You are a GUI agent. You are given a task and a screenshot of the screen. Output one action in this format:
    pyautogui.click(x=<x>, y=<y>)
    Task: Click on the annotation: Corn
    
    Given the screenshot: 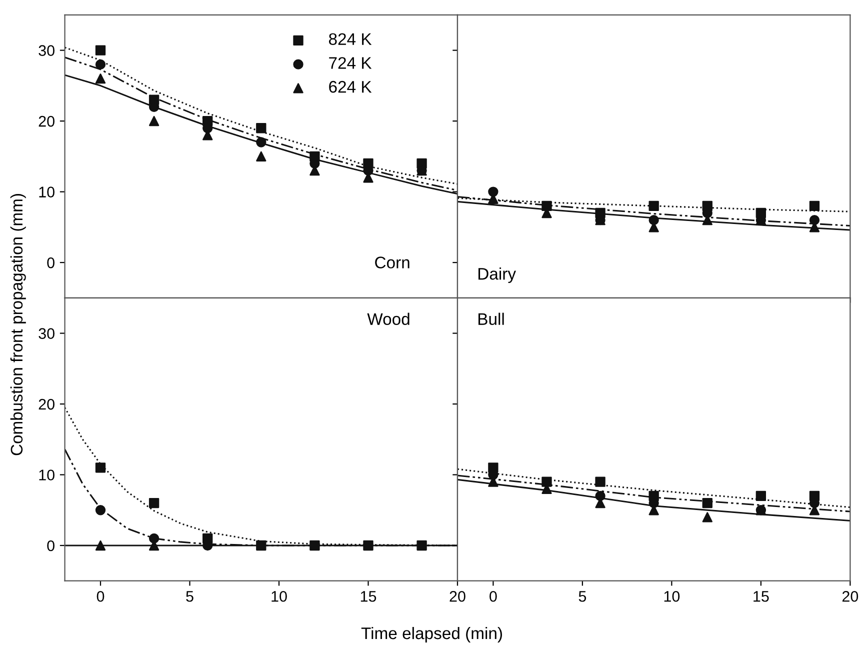 What is the action you would take?
    pyautogui.click(x=392, y=262)
    